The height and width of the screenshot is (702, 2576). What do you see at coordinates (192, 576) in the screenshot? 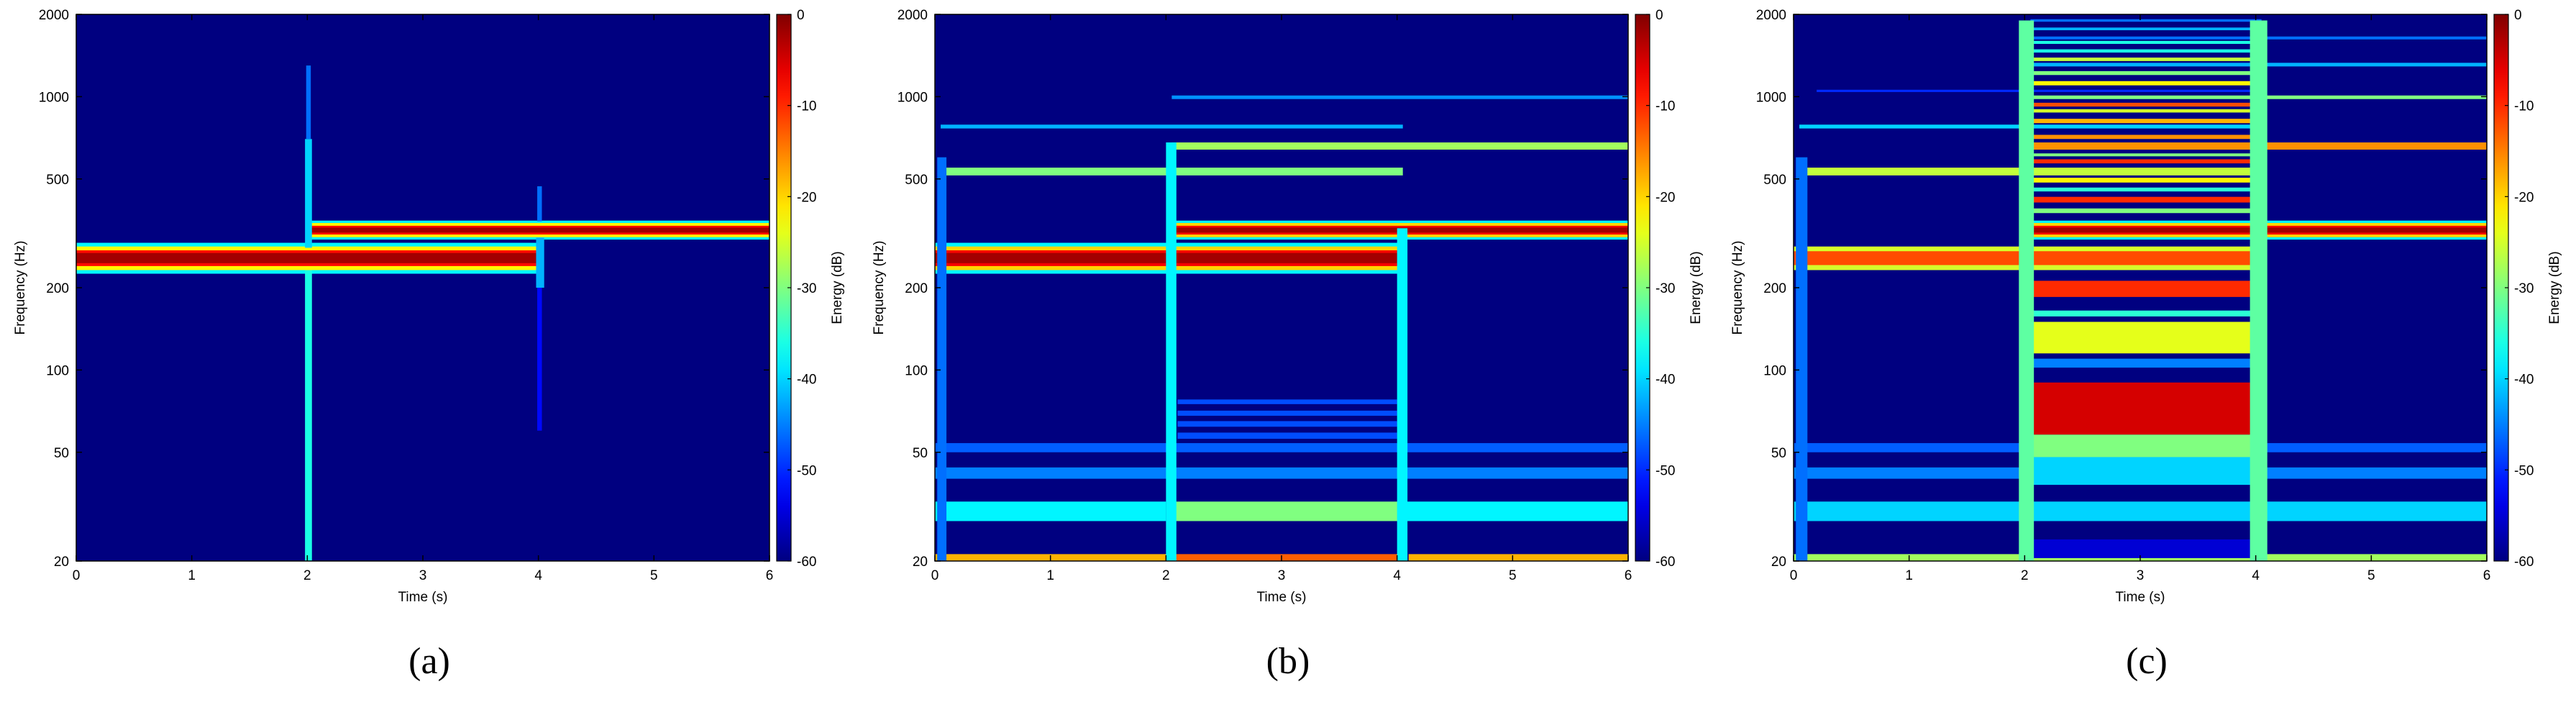
I see `x-tick-label: 1` at bounding box center [192, 576].